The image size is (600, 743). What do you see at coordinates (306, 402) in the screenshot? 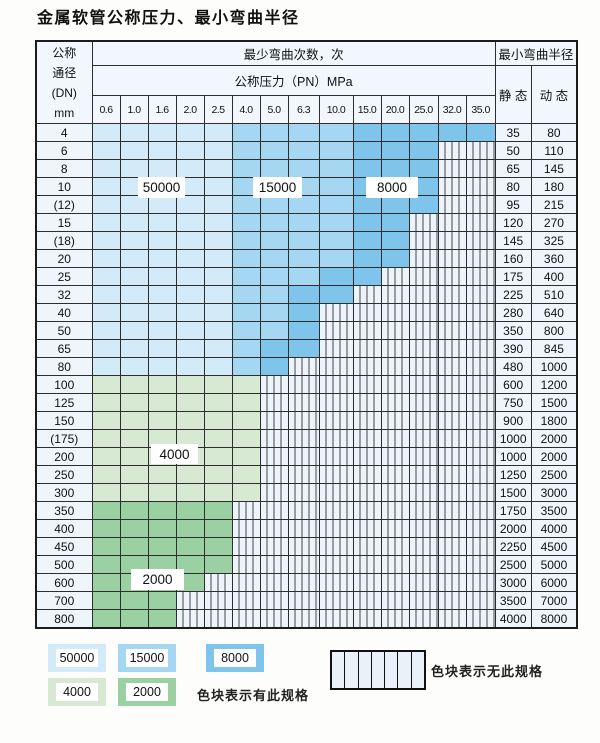
I see `table-row: 125 750 1500` at bounding box center [306, 402].